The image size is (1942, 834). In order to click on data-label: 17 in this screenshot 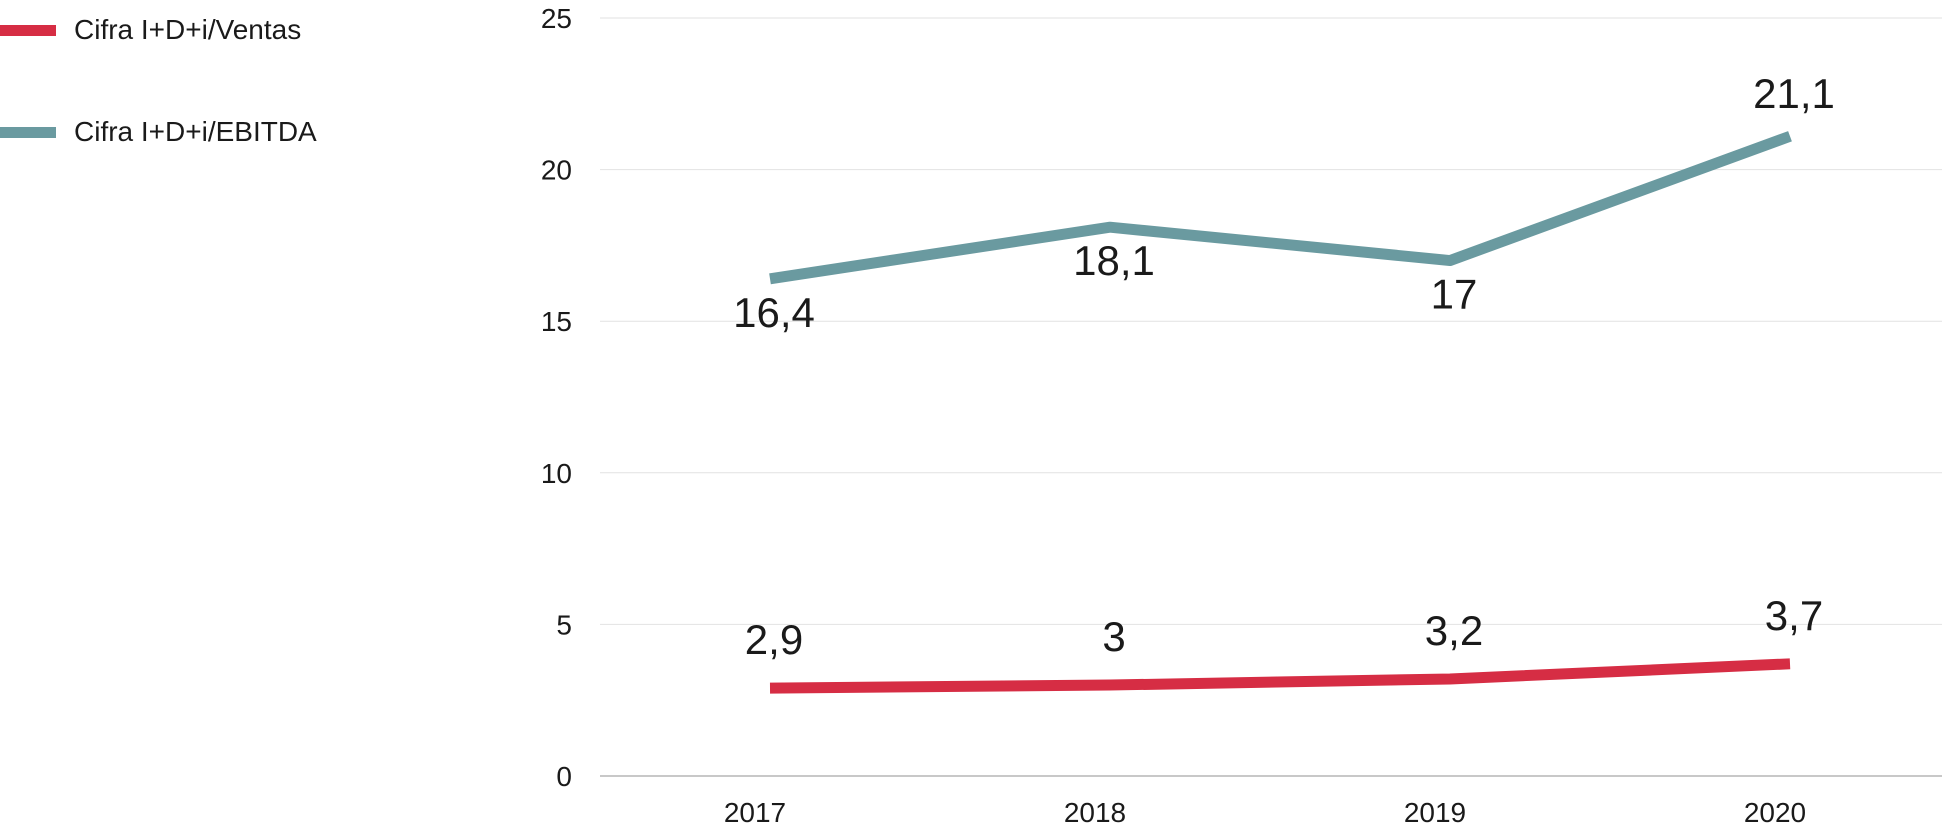, I will do `click(1454, 294)`.